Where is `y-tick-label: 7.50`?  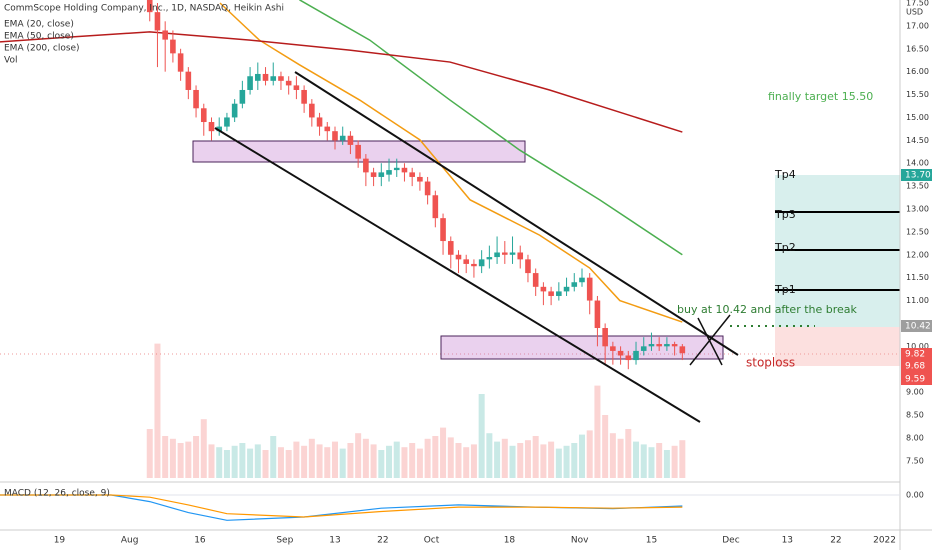 y-tick-label: 7.50 is located at coordinates (915, 460).